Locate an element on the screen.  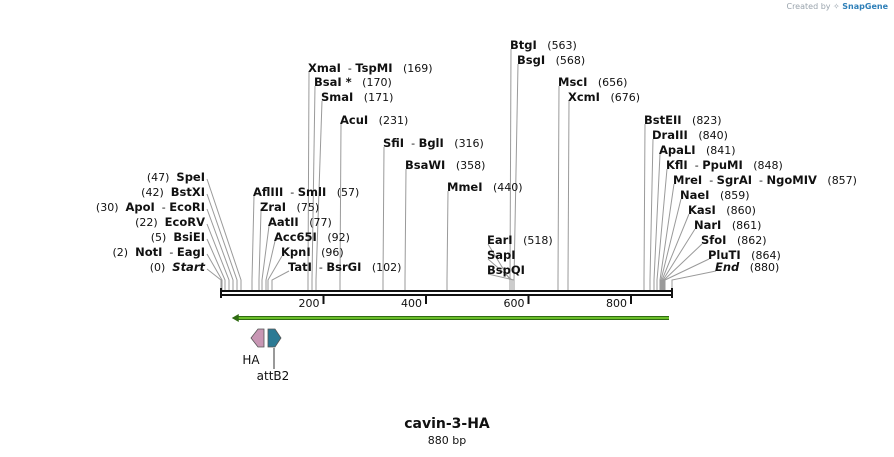
cut-line-kasi is located at coordinates (675, 252).